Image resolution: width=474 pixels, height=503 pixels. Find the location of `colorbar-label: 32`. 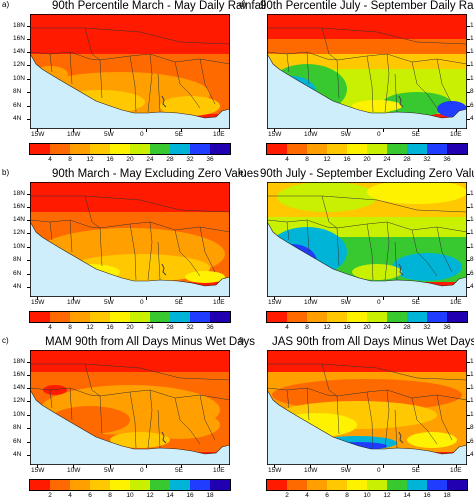

colorbar-label: 32 is located at coordinates (427, 159).